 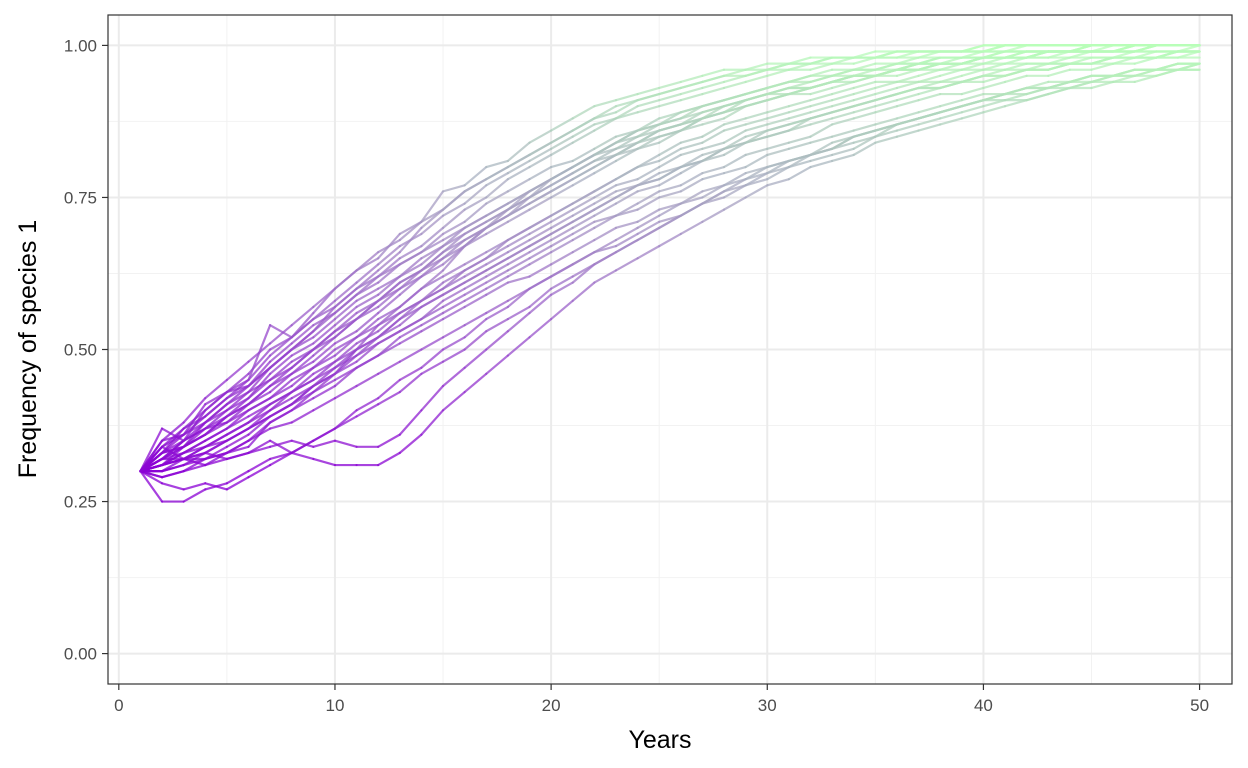 I want to click on y-tick-label: 0.50, so click(x=80, y=350).